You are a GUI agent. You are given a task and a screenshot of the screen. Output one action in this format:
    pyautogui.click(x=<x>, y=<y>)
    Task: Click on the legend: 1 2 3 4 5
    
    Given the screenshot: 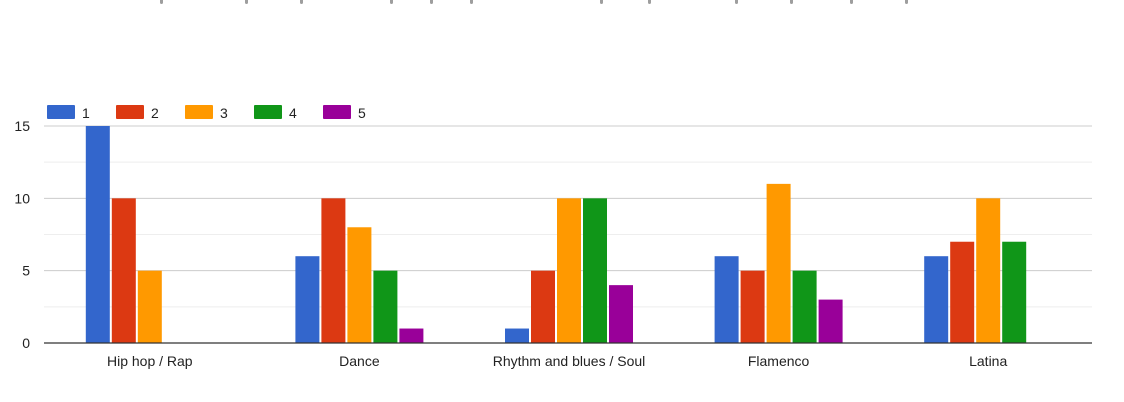 What is the action you would take?
    pyautogui.click(x=206, y=113)
    